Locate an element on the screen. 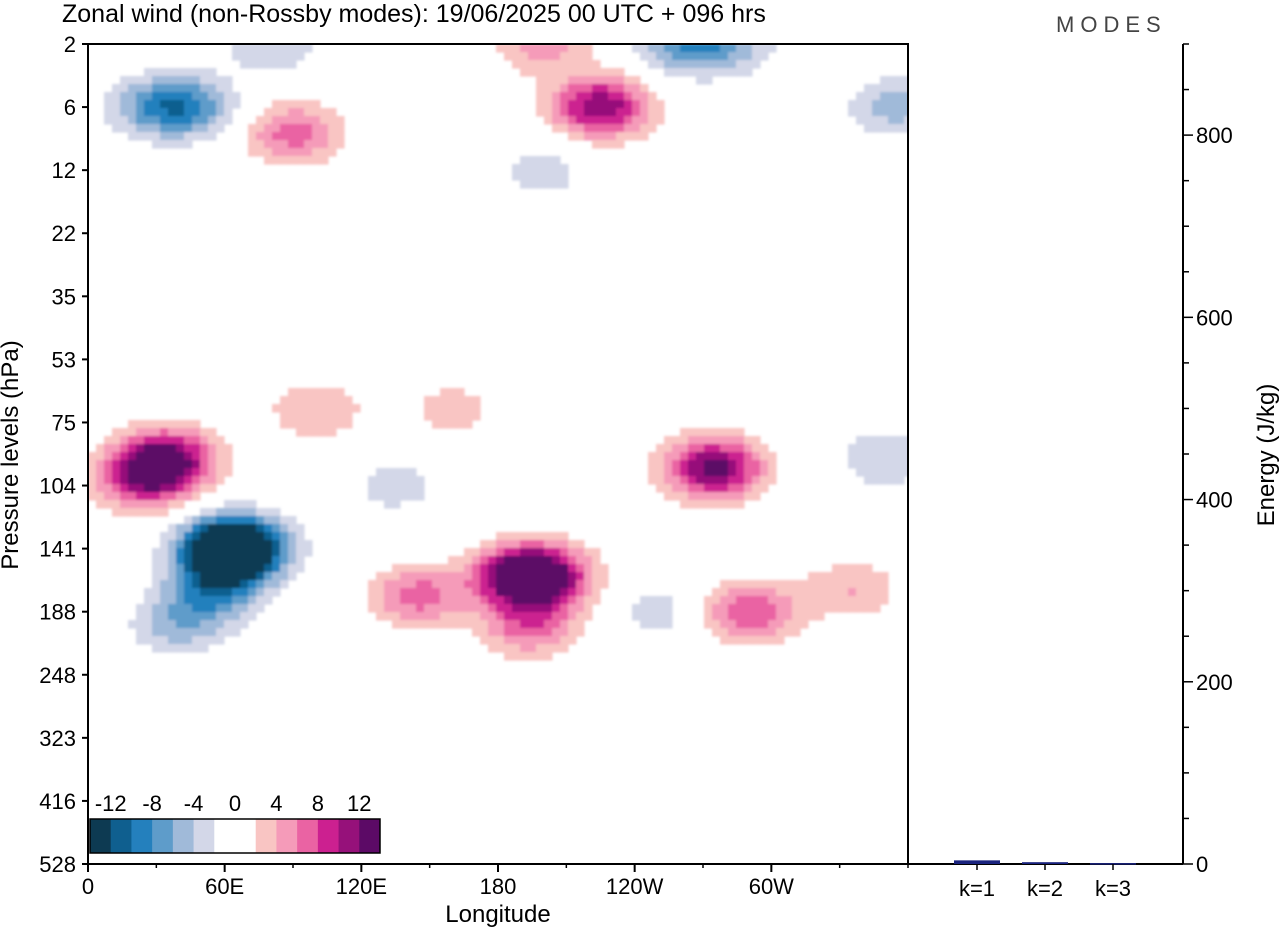  energy-bars: k=1 k=2 k=3 is located at coordinates (1045, 880).